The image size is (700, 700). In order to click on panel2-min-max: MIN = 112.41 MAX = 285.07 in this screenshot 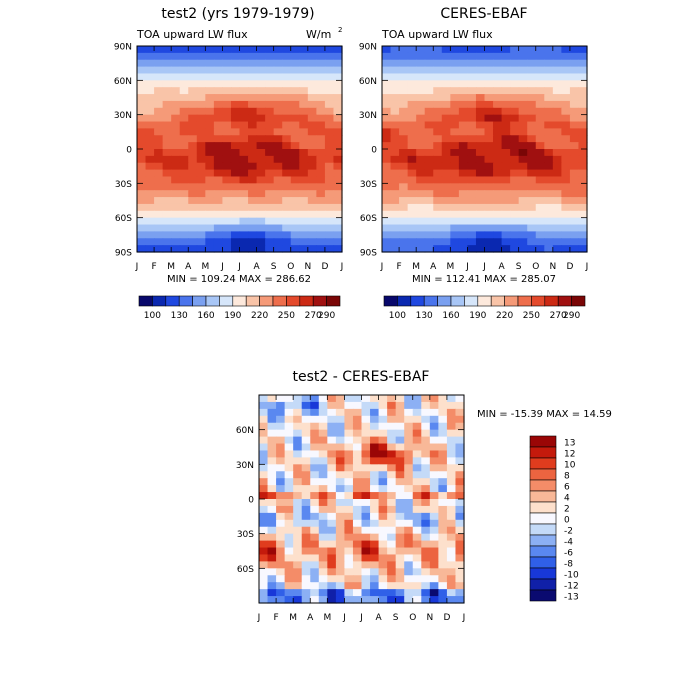, I will do `click(484, 279)`.